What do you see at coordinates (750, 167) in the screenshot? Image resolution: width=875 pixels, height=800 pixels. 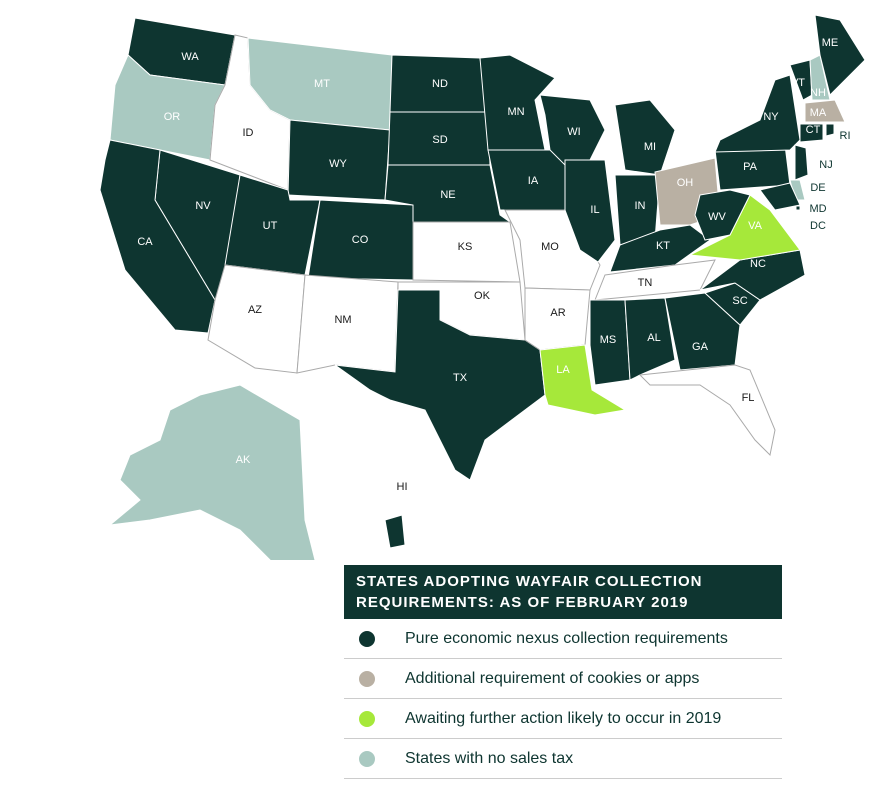 I see `state-label: PA` at bounding box center [750, 167].